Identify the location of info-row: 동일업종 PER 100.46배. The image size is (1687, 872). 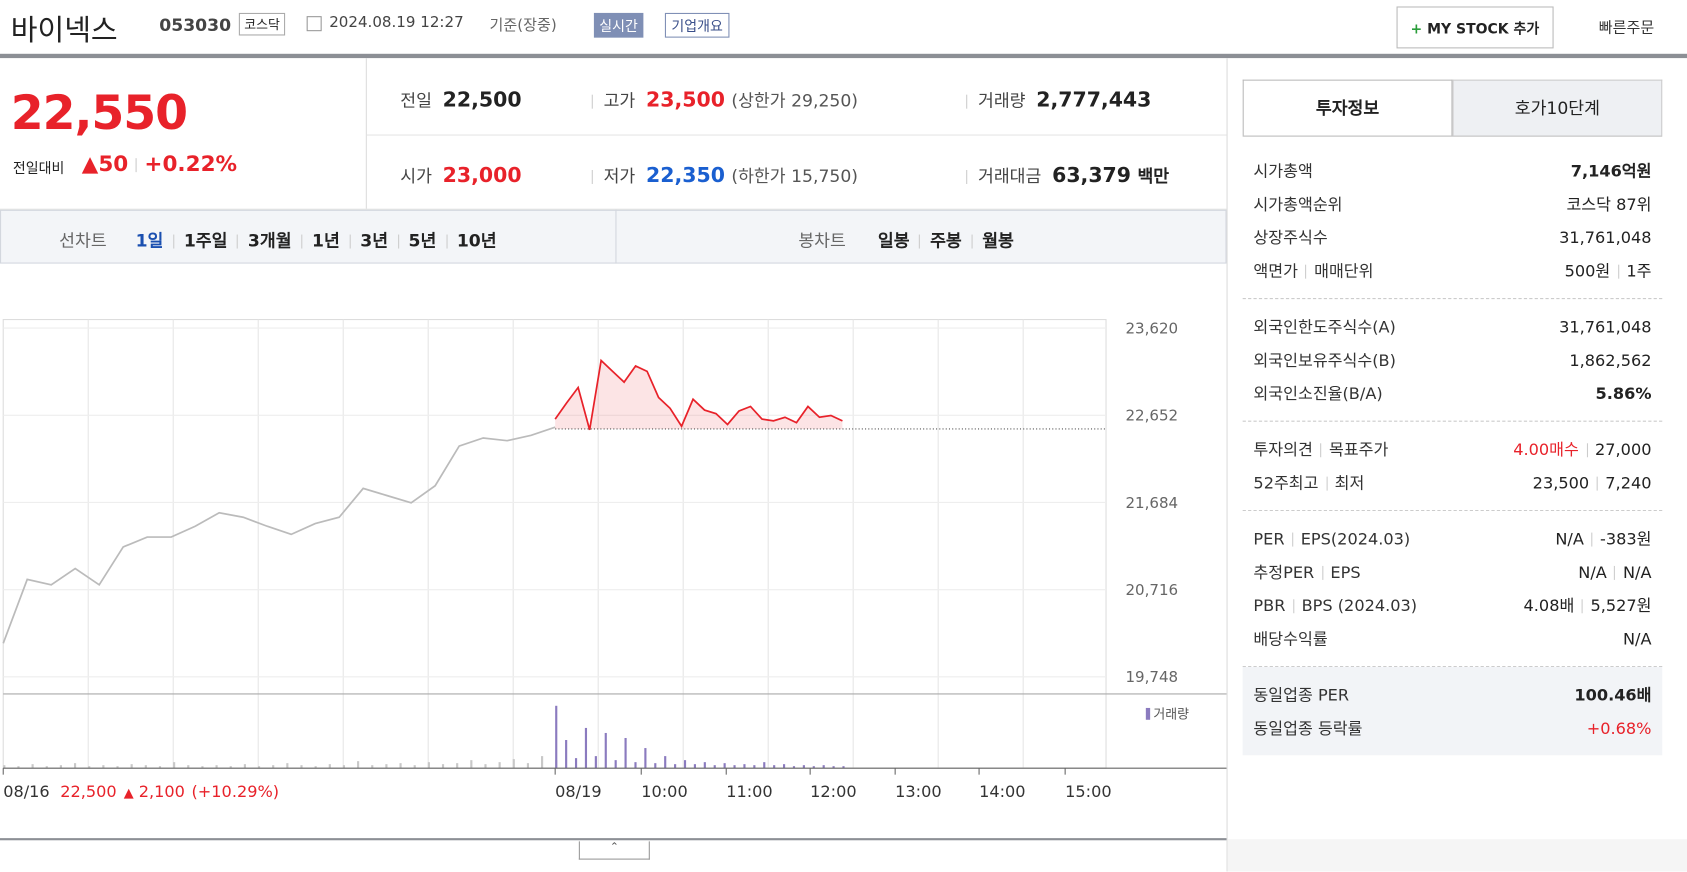
(1452, 694).